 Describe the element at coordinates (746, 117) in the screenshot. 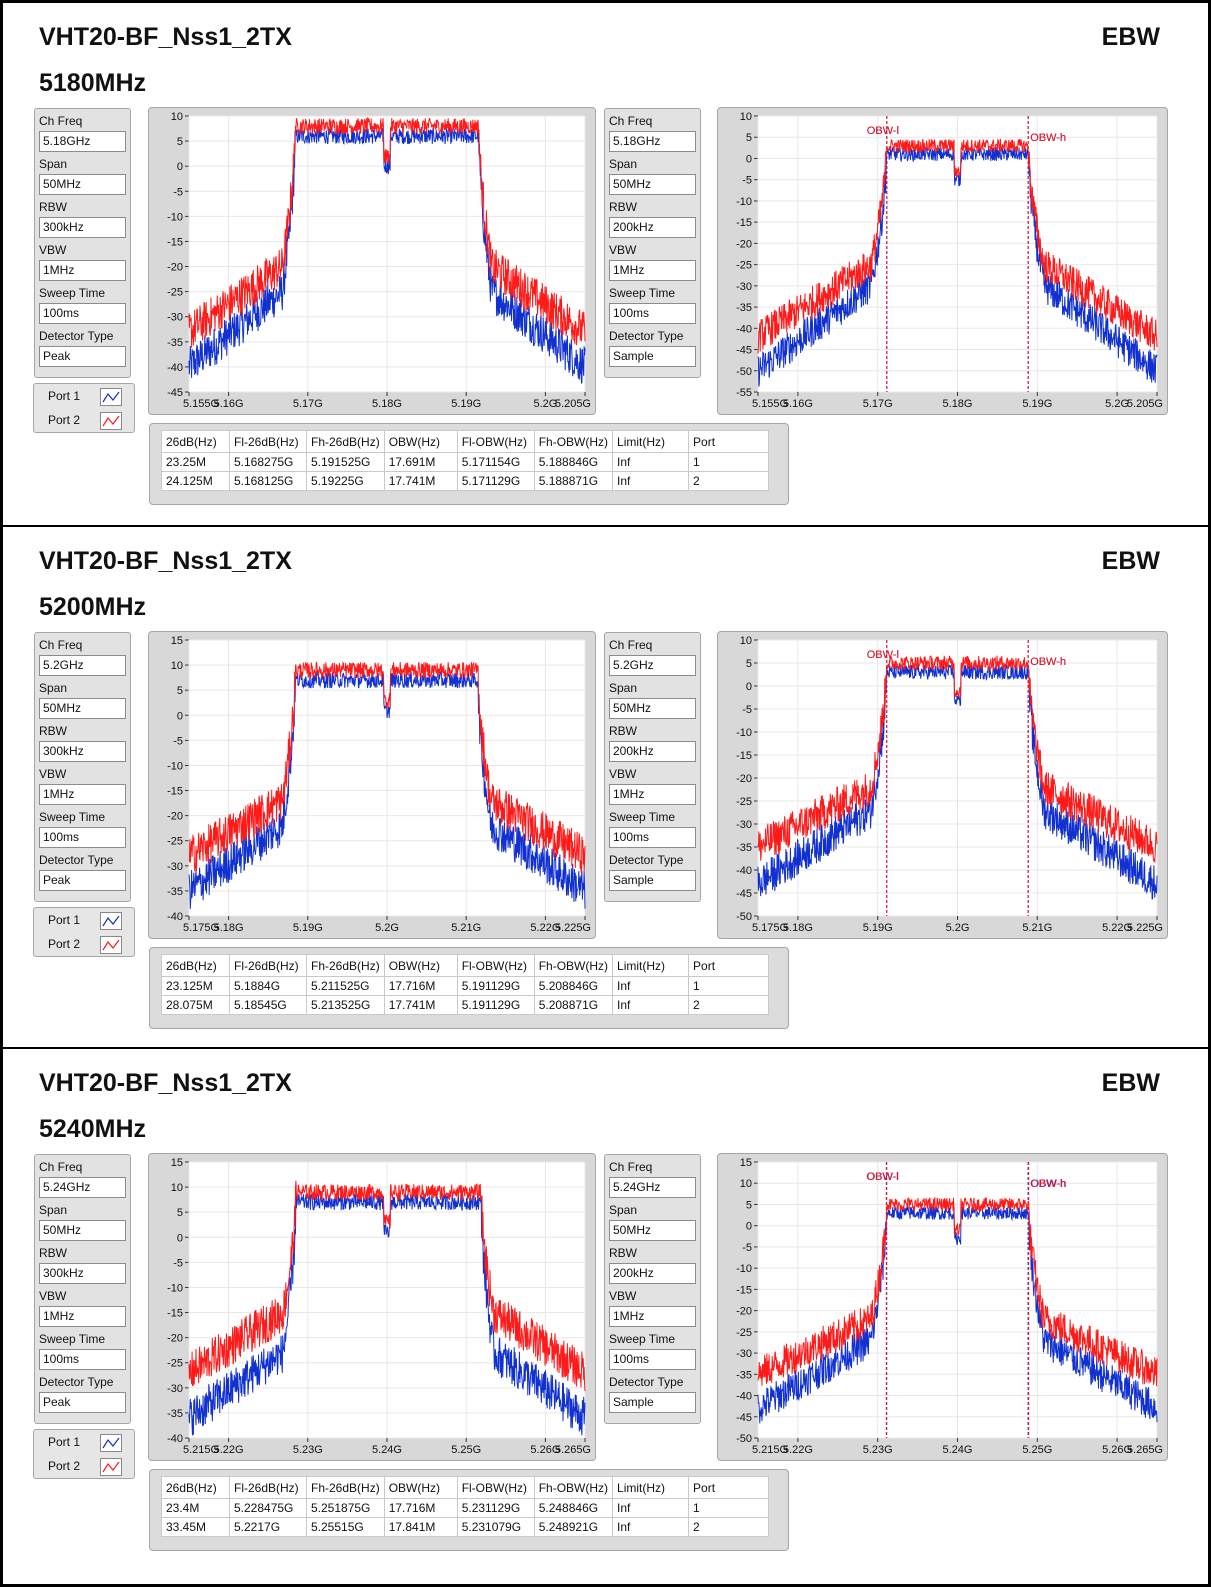

I see `y-tick-label: 10` at that location.